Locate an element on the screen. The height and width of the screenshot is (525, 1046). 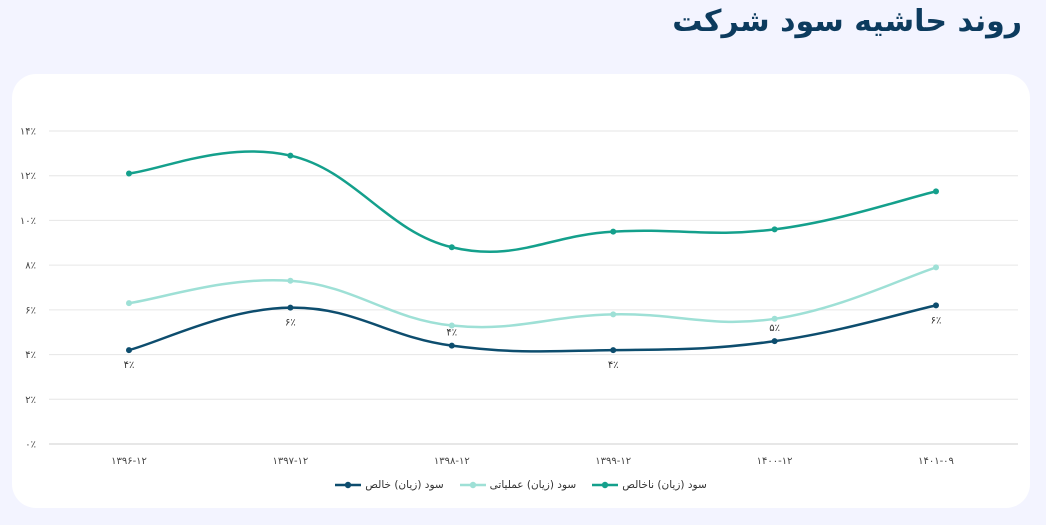
legend-item: سود (زیان) خالص is located at coordinates (389, 485).